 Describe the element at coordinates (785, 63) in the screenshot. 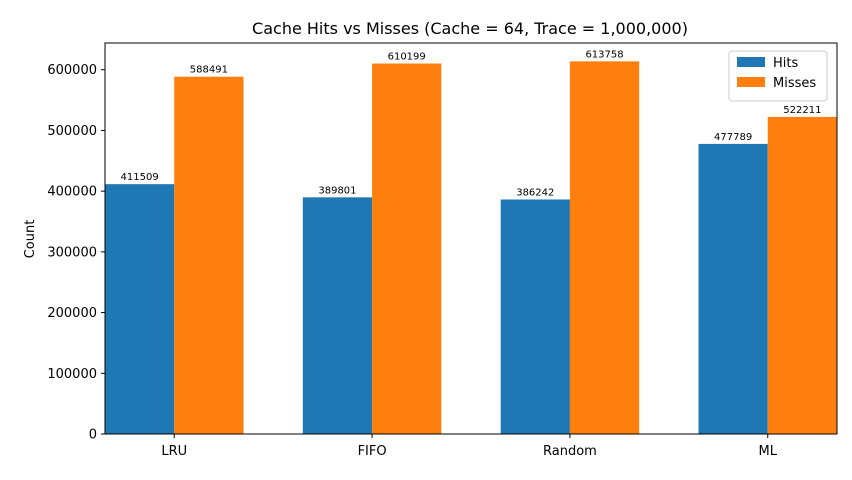

I see `legend-label-hits: Hits` at that location.